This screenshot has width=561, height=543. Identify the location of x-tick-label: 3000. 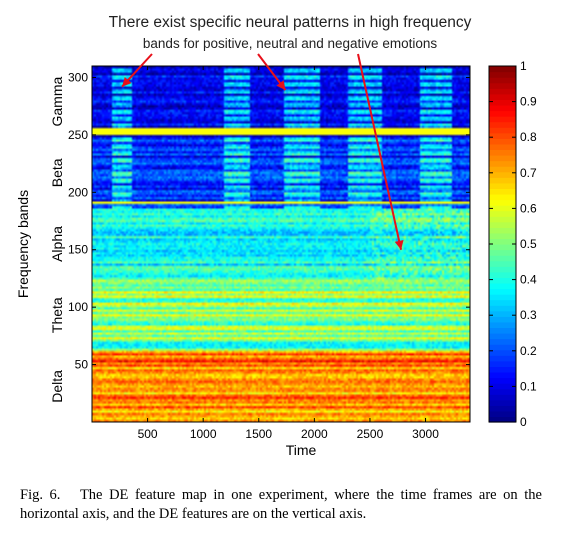
(425, 434).